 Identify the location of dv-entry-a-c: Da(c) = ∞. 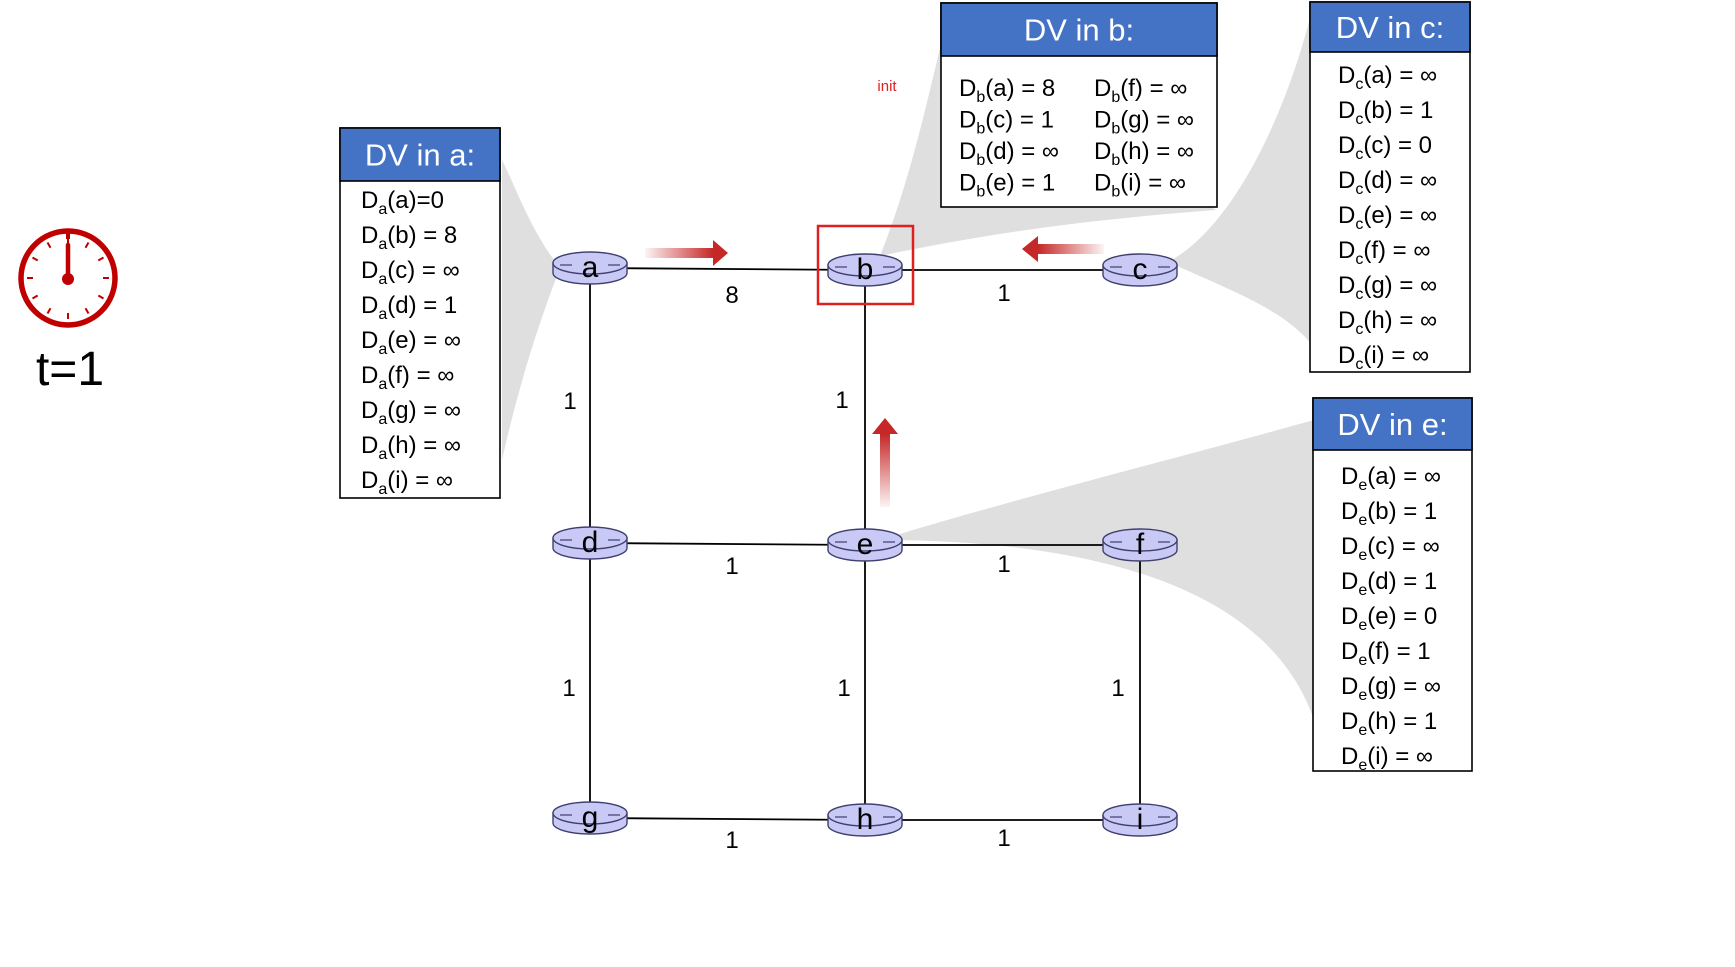
(410, 272).